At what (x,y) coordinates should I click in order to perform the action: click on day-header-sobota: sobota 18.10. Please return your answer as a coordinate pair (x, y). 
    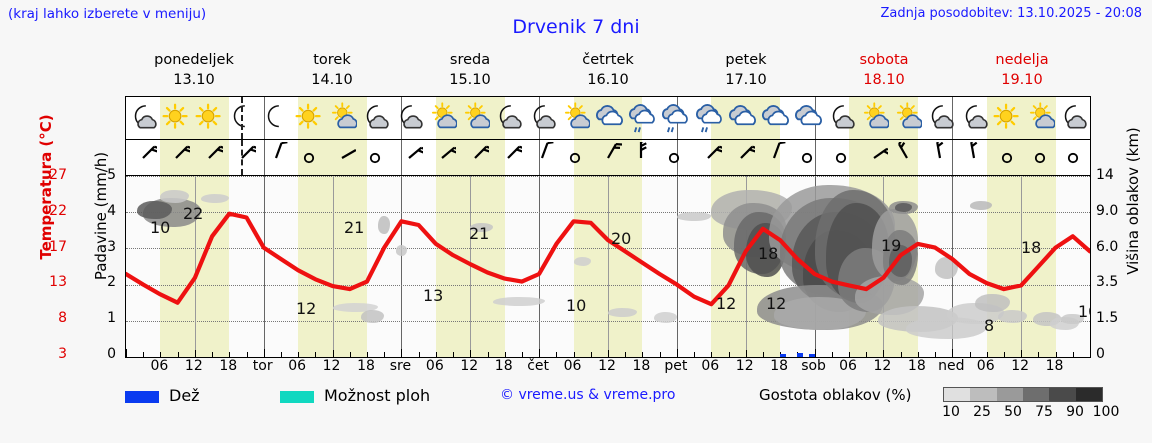
    Looking at the image, I should click on (884, 72).